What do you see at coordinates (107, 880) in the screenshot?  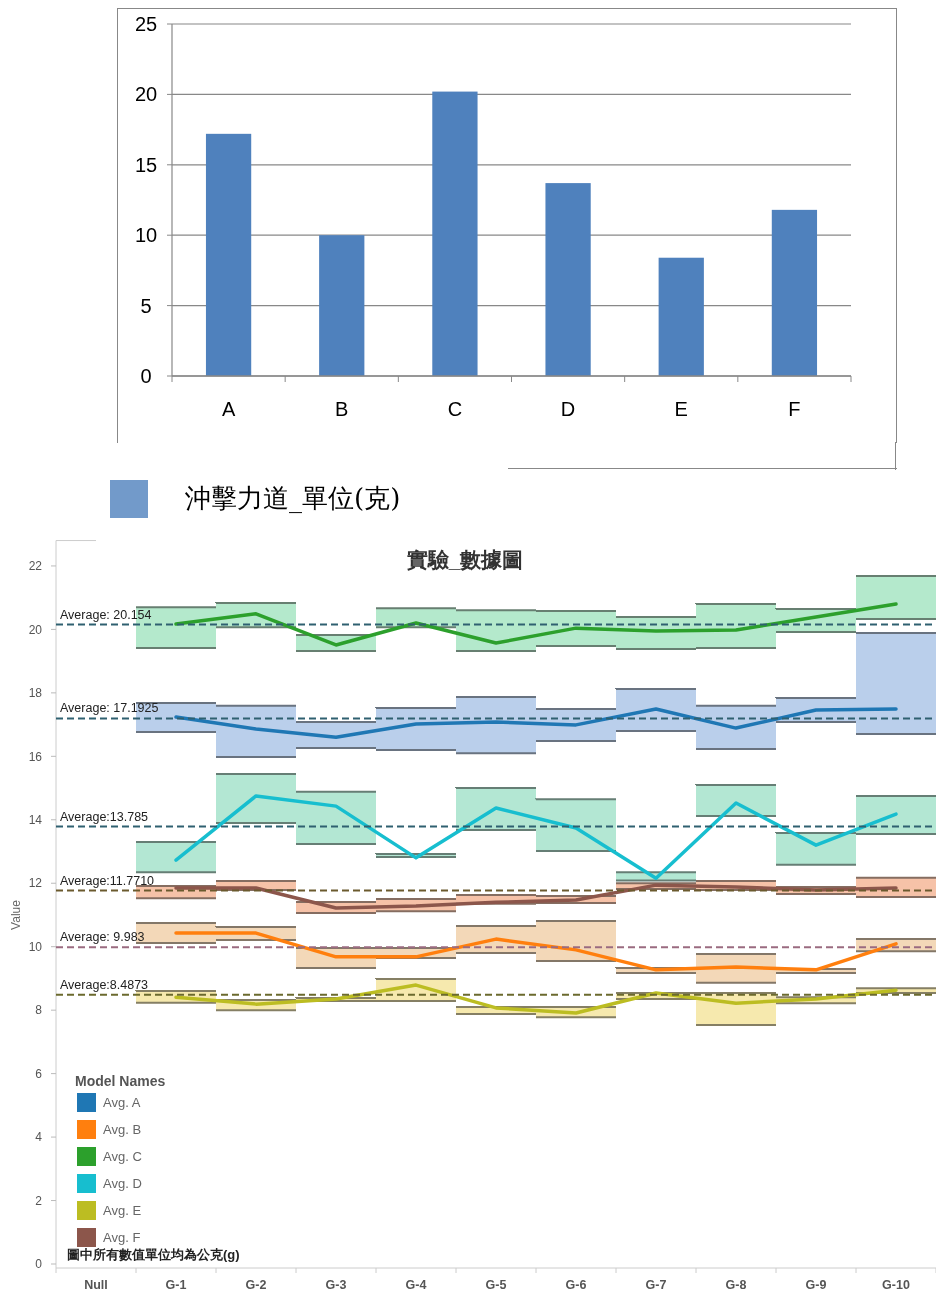 I see `ref-line-label: Average:11.7710` at bounding box center [107, 880].